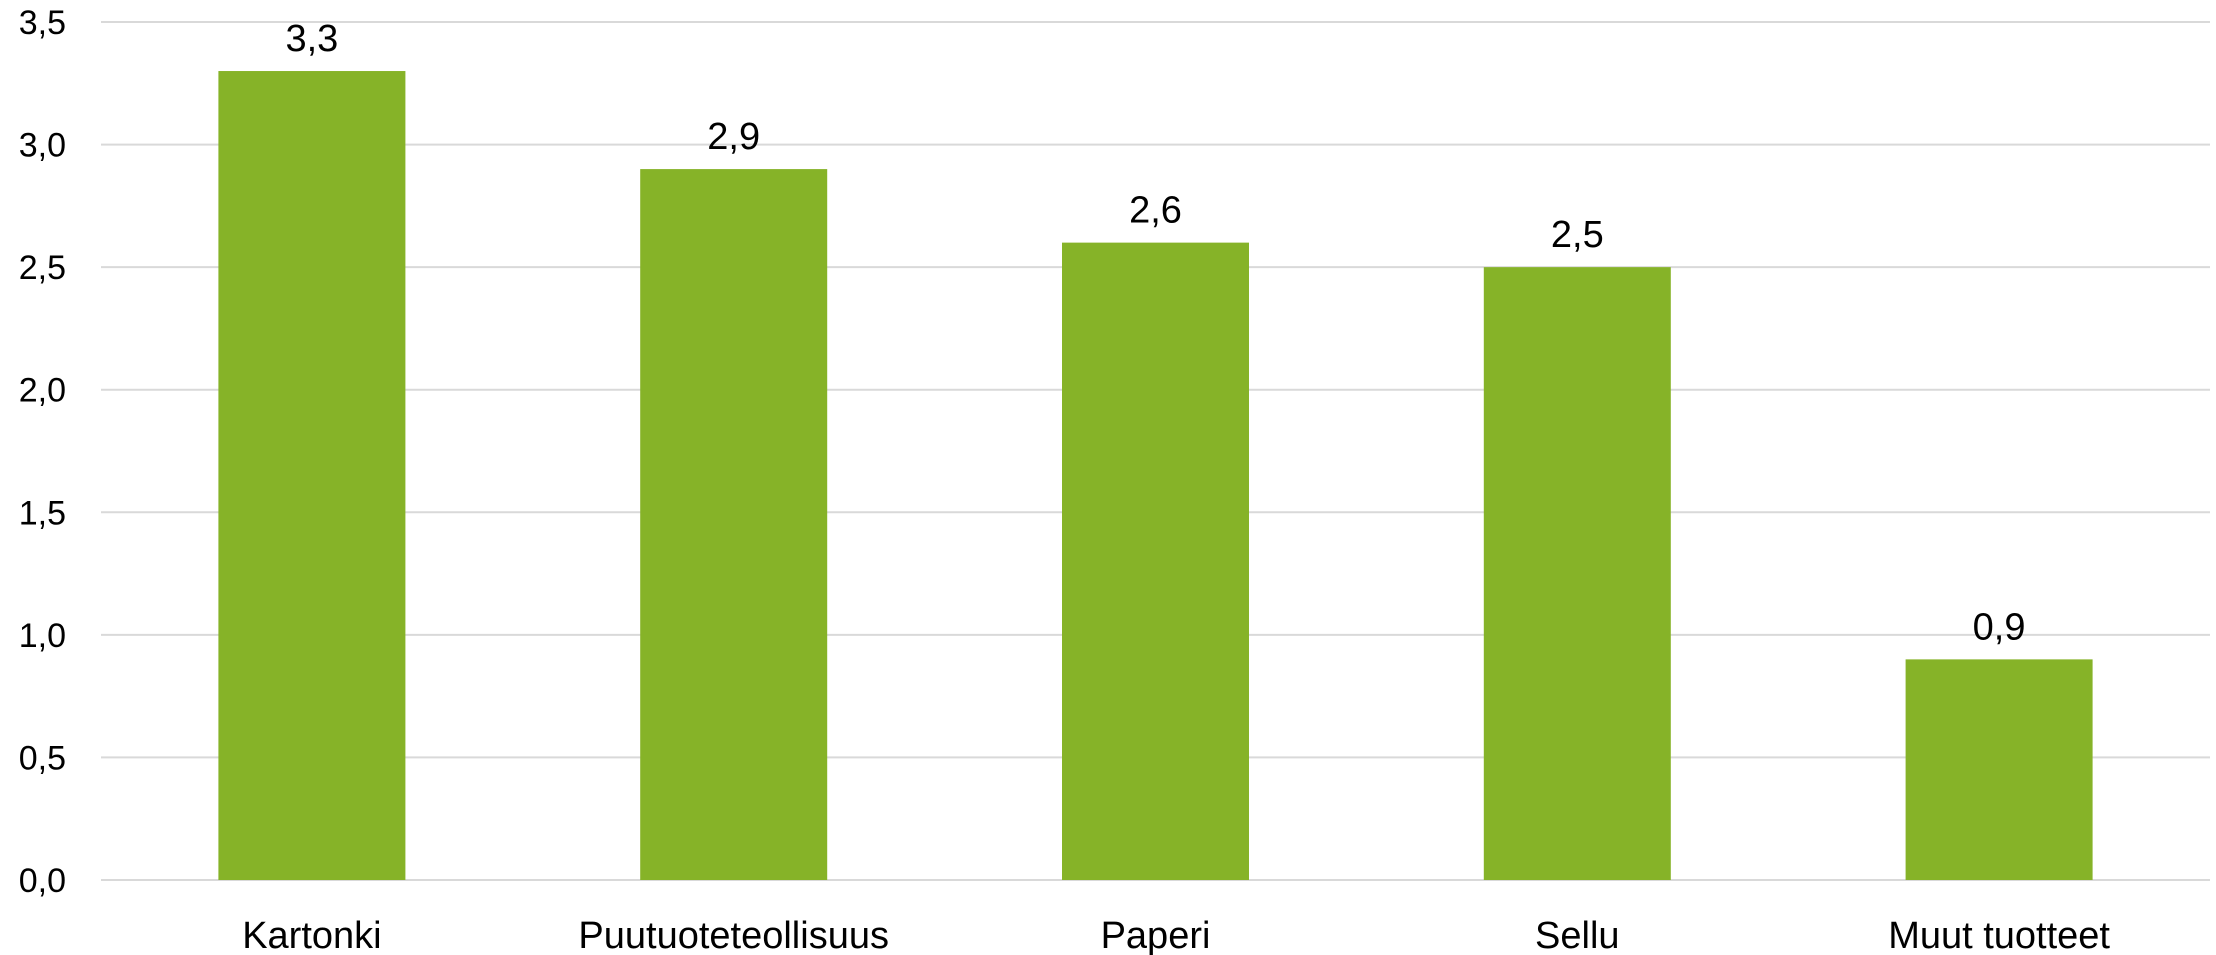 The width and height of the screenshot is (2216, 955). I want to click on y-tick-label: 2,0, so click(42, 391).